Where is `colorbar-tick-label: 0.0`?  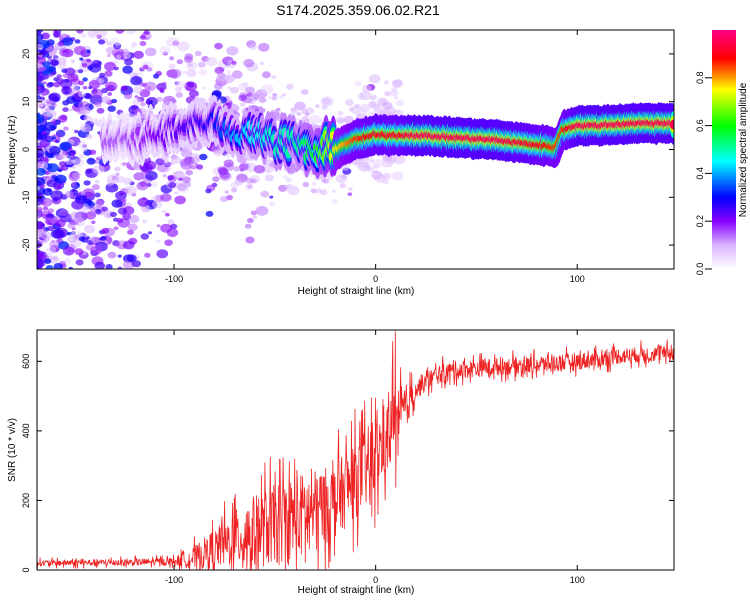 colorbar-tick-label: 0.0 is located at coordinates (700, 269).